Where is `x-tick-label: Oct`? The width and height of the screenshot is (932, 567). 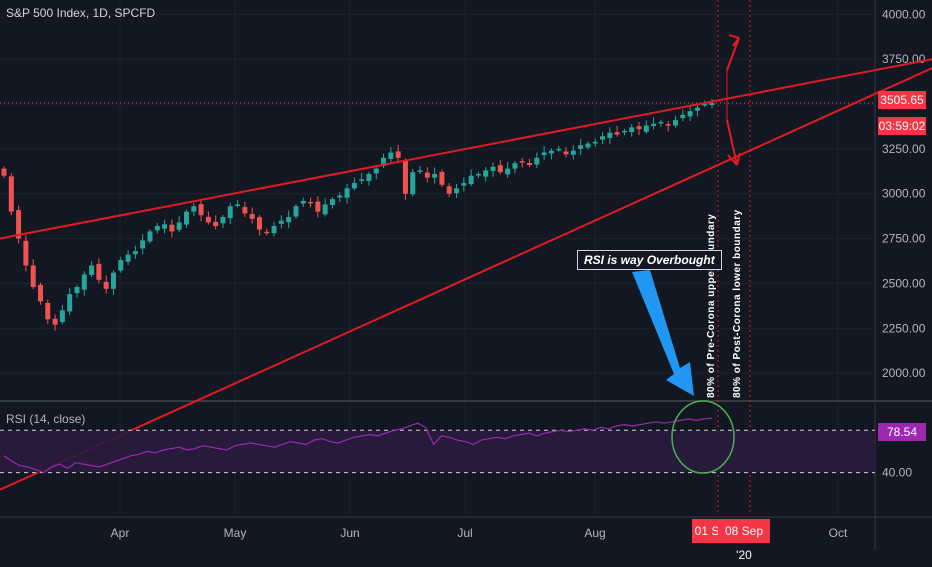
x-tick-label: Oct is located at coordinates (838, 533).